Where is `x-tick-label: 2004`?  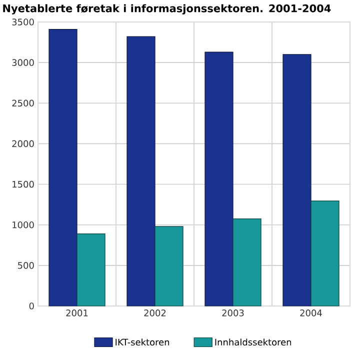
x-tick-label: 2004 is located at coordinates (311, 313).